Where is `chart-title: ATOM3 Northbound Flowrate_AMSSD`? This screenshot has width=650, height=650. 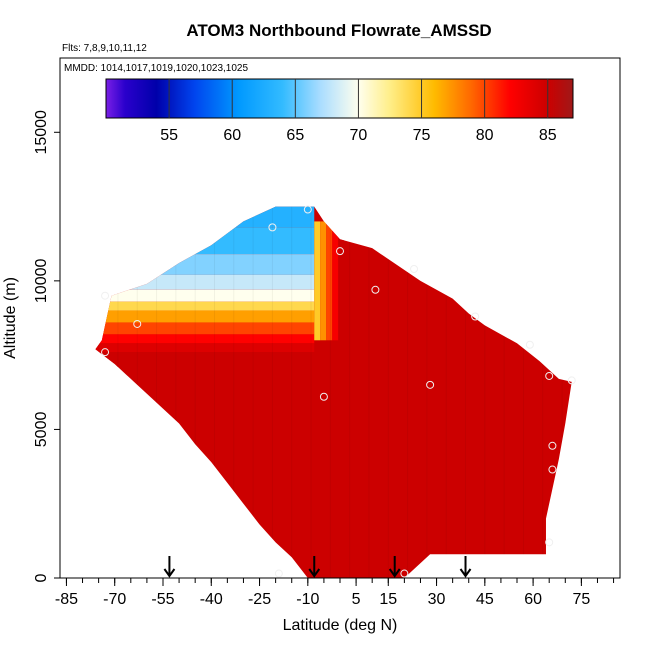
chart-title: ATOM3 Northbound Flowrate_AMSSD is located at coordinates (338, 30).